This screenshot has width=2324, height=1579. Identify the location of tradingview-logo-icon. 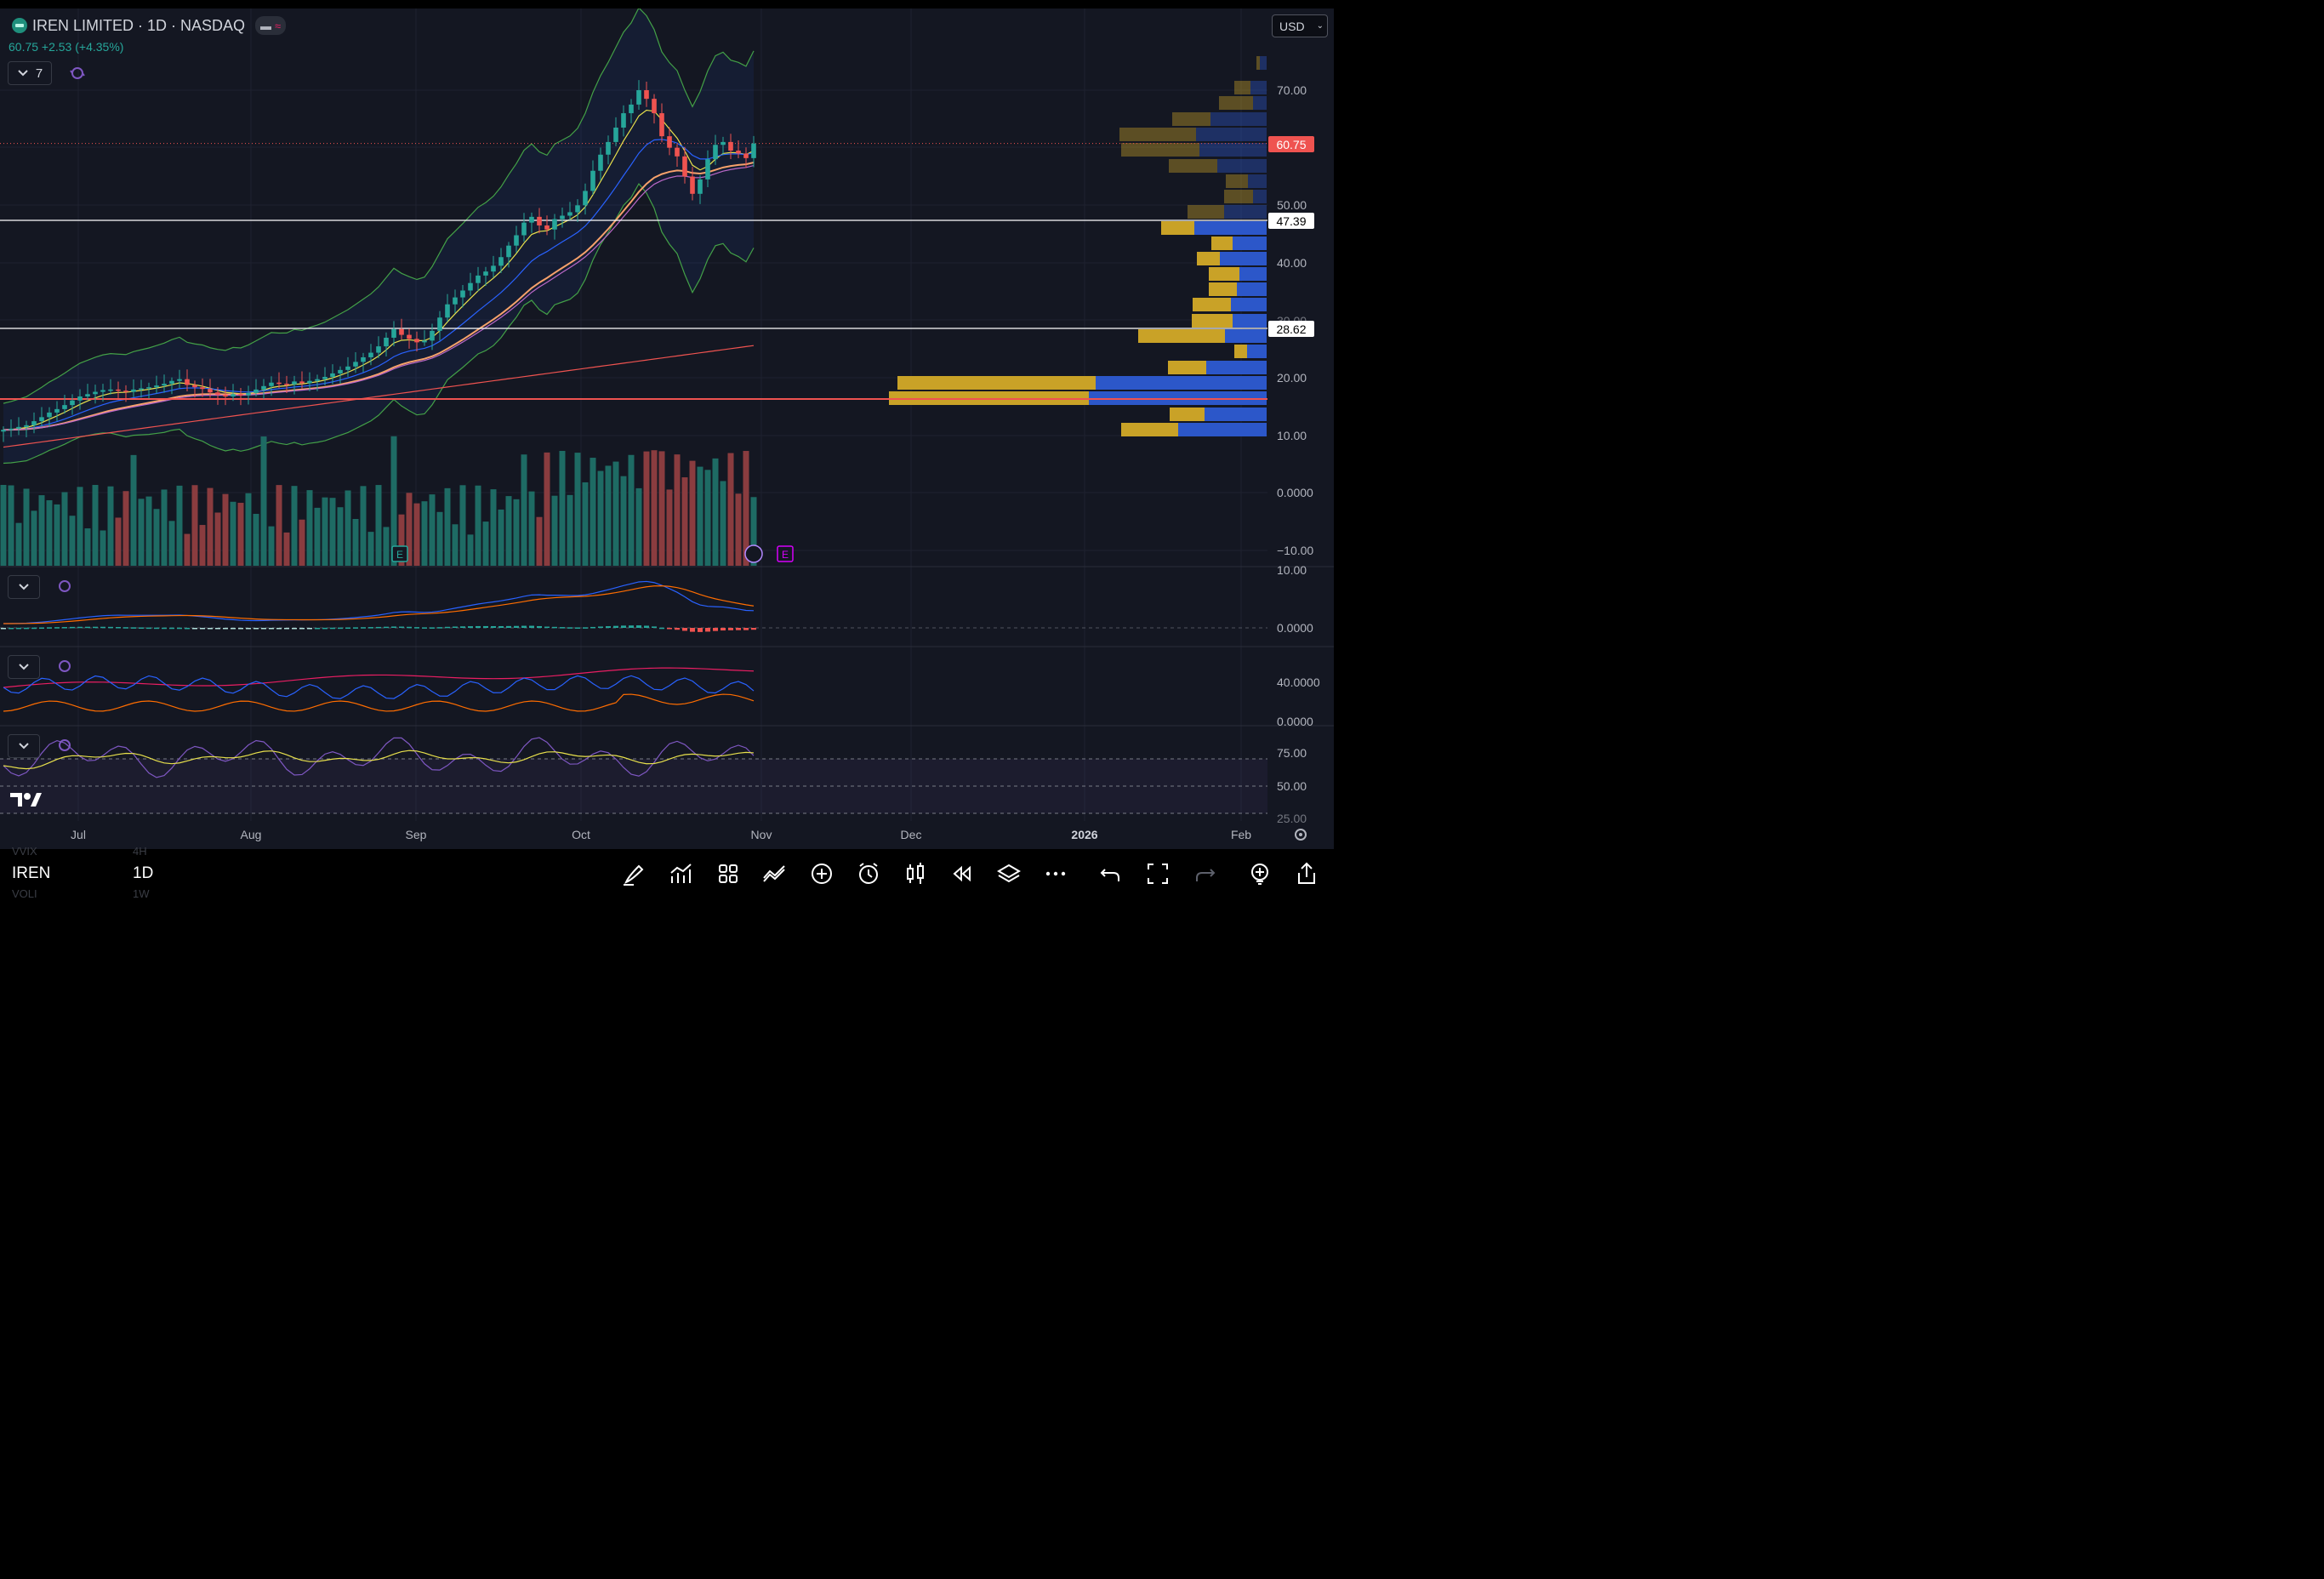
(26, 800).